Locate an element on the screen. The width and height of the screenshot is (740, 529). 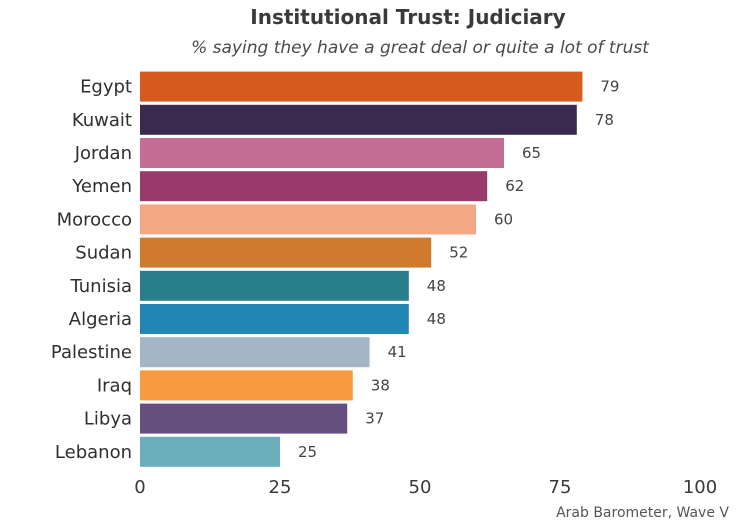
value-label-lebanon: 25 is located at coordinates (307, 452).